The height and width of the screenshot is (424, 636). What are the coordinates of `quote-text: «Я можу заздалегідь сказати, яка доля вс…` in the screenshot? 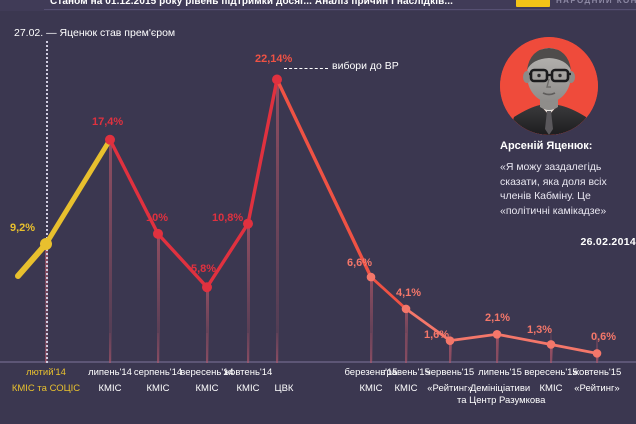 It's located at (553, 189).